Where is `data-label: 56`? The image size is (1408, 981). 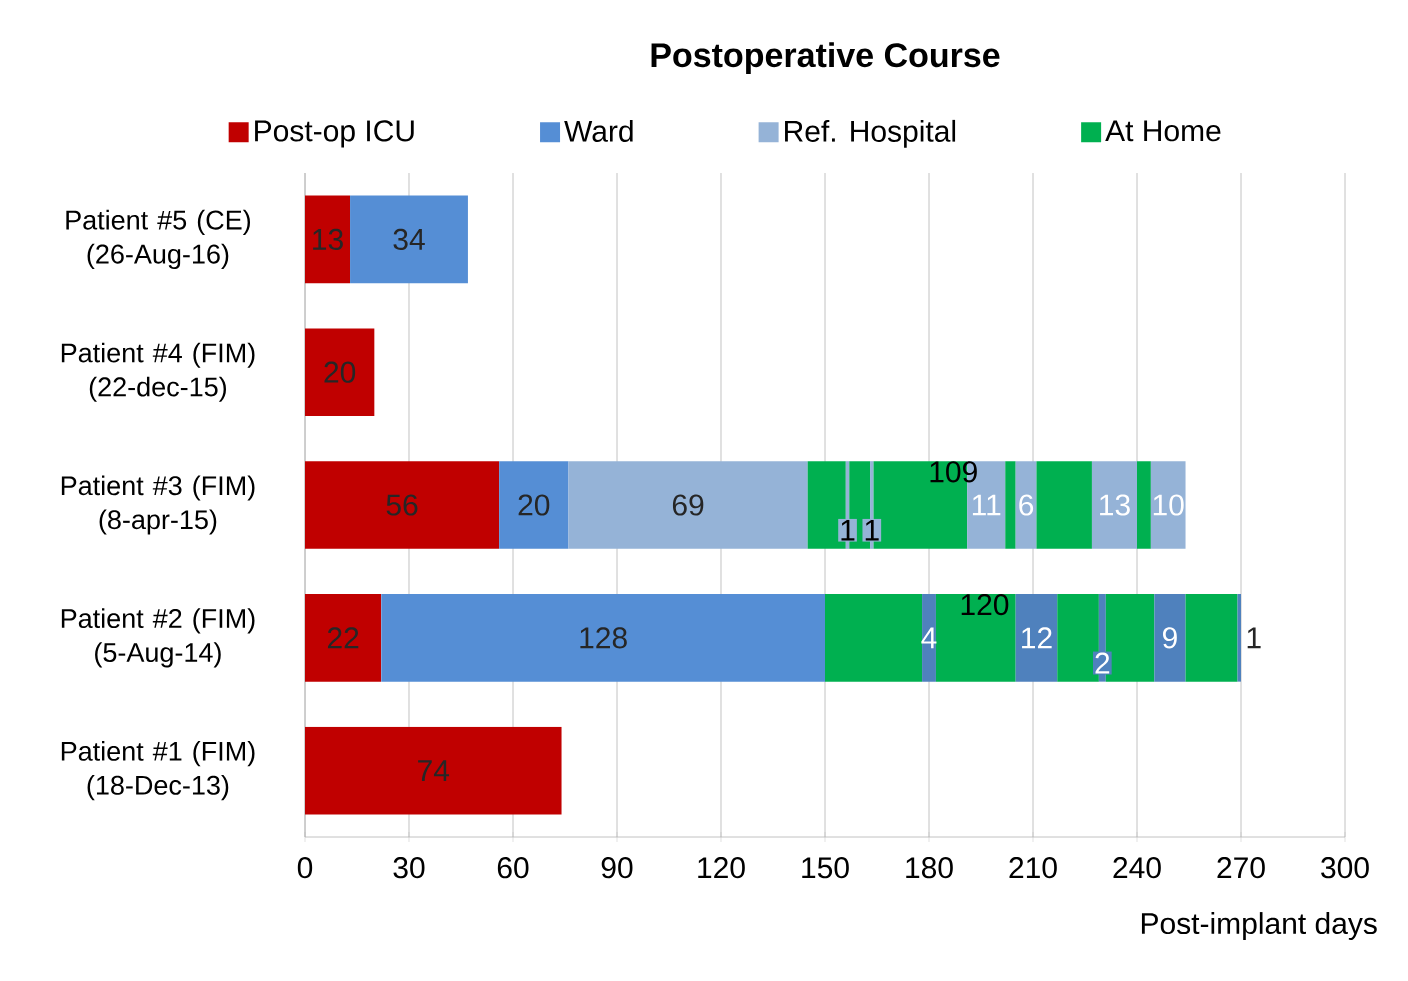
data-label: 56 is located at coordinates (402, 505).